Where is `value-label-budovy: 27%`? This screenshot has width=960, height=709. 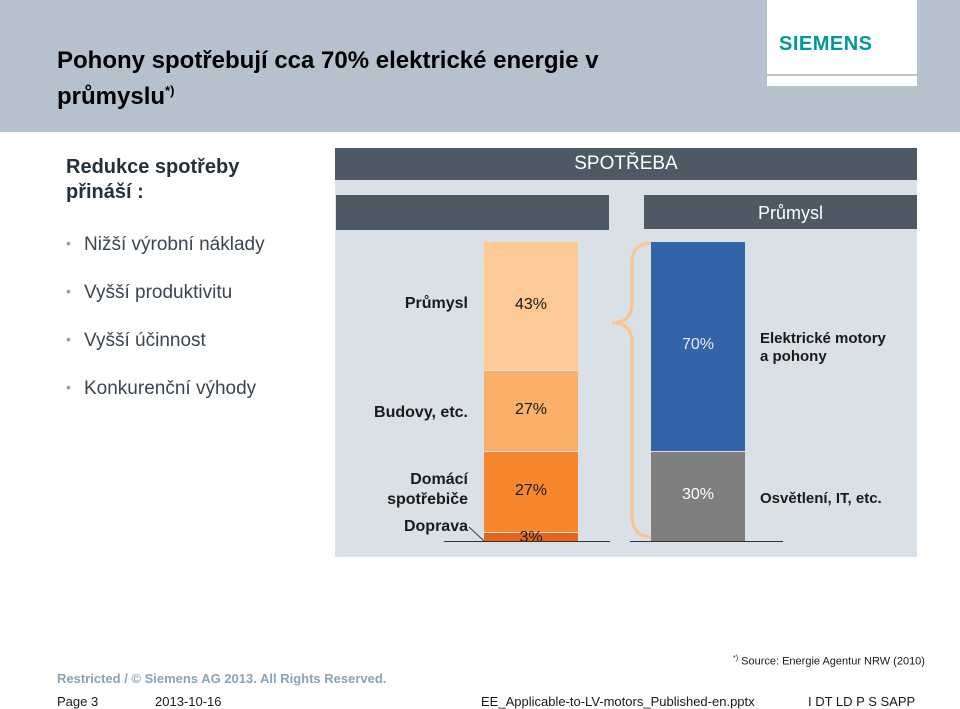
value-label-budovy: 27% is located at coordinates (531, 409).